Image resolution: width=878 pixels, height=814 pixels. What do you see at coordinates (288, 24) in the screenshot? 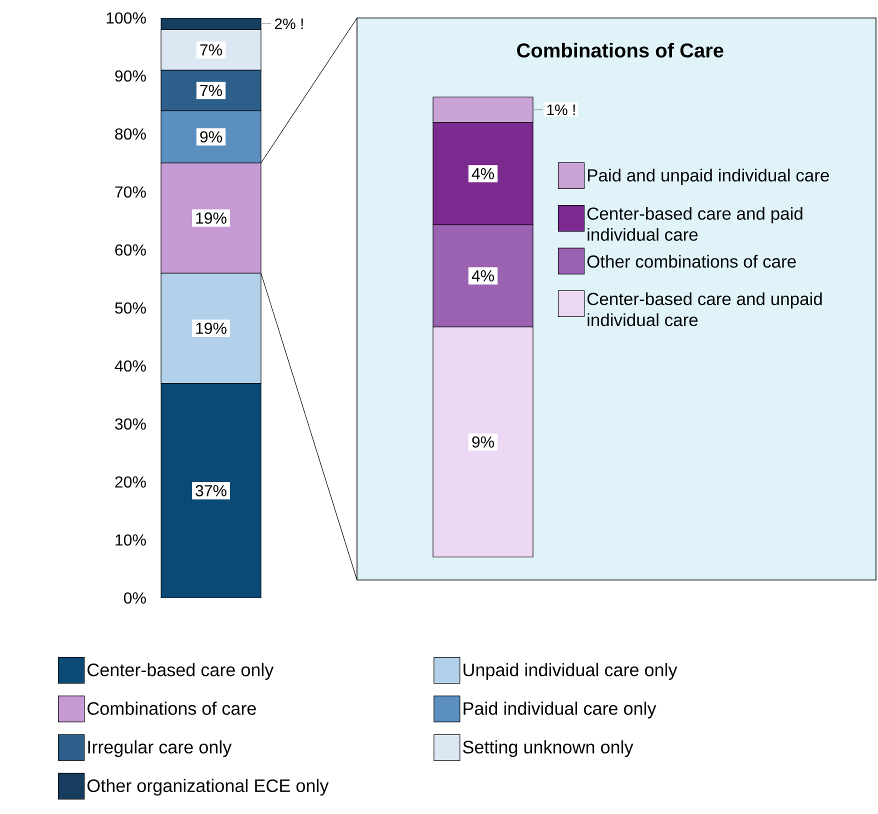
I see `data-label: 2% !` at bounding box center [288, 24].